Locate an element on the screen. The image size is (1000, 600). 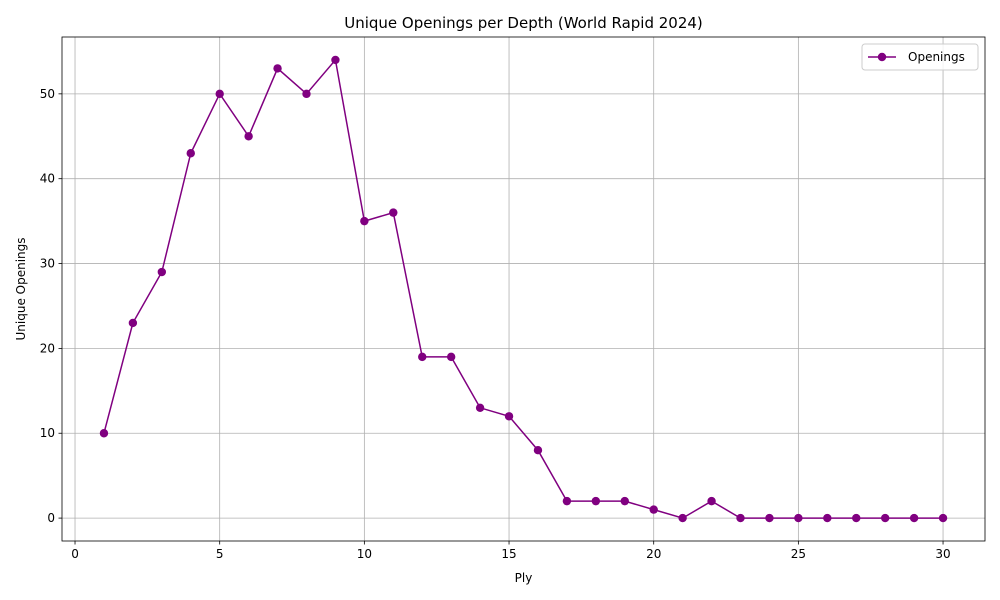
x-tick-label: 0 is located at coordinates (75, 554).